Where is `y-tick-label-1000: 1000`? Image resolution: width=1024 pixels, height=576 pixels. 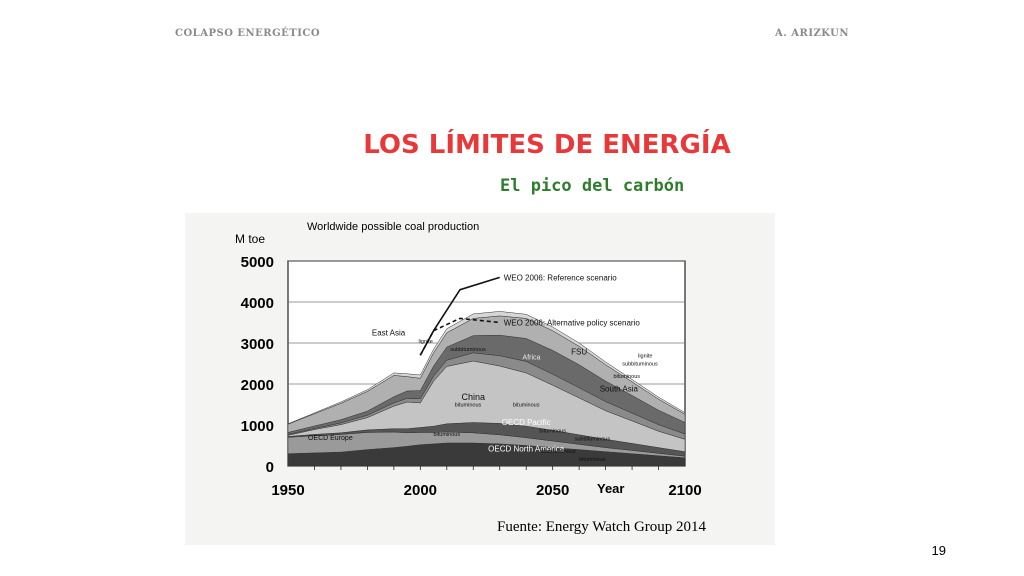
y-tick-label-1000: 1000 is located at coordinates (257, 426).